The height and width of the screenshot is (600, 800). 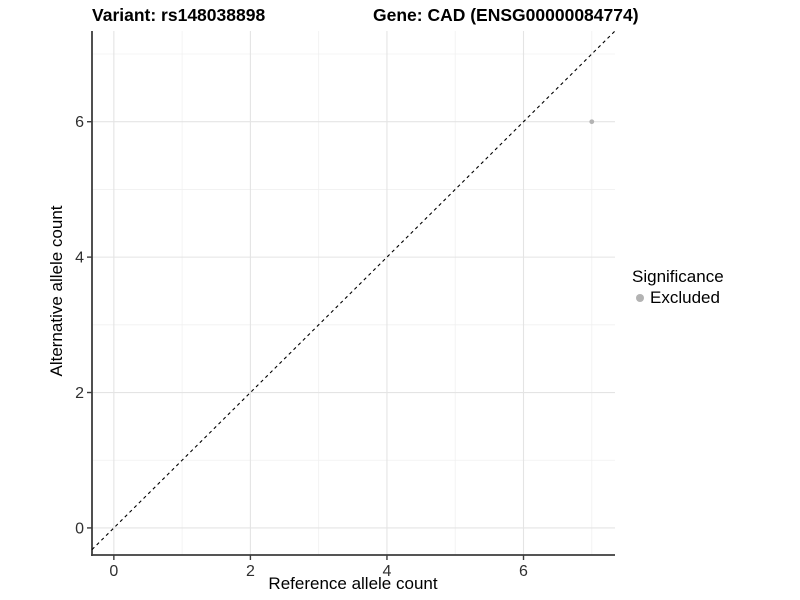 I want to click on plot-title-gene: Gene: CAD (ENSG00000084774), so click(x=506, y=15).